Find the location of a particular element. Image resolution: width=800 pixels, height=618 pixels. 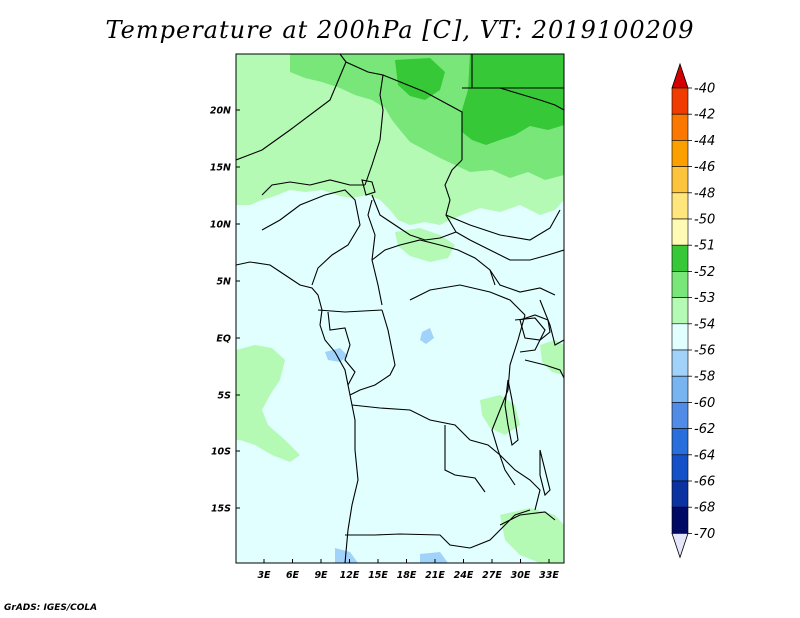

longitude-axis: 3E 6E 9E 12E 15E 18E 21E 24E 27E 30E 33E is located at coordinates (408, 570).